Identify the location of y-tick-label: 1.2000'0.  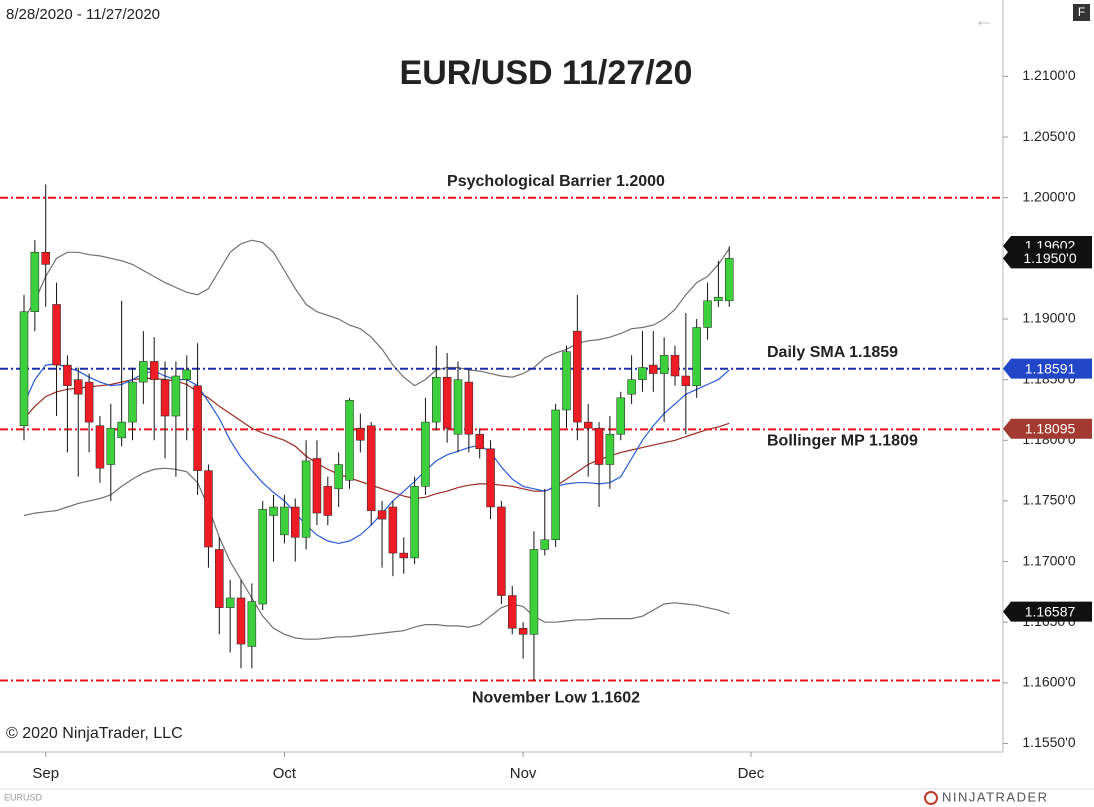
(1048, 196).